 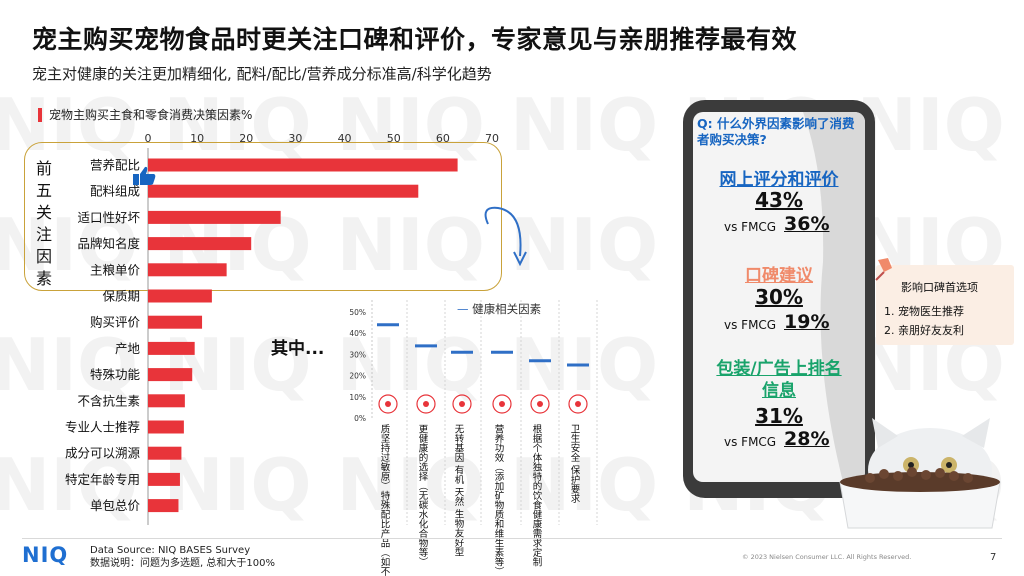 I want to click on phone-screen, so click(x=779, y=297).